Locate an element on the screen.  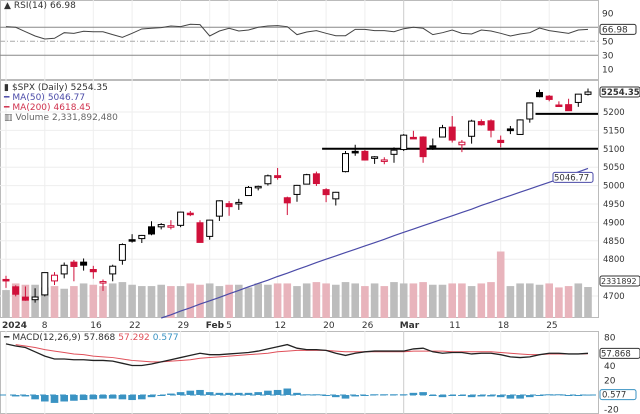
rsi-tick-label: 30 is located at coordinates (608, 56).